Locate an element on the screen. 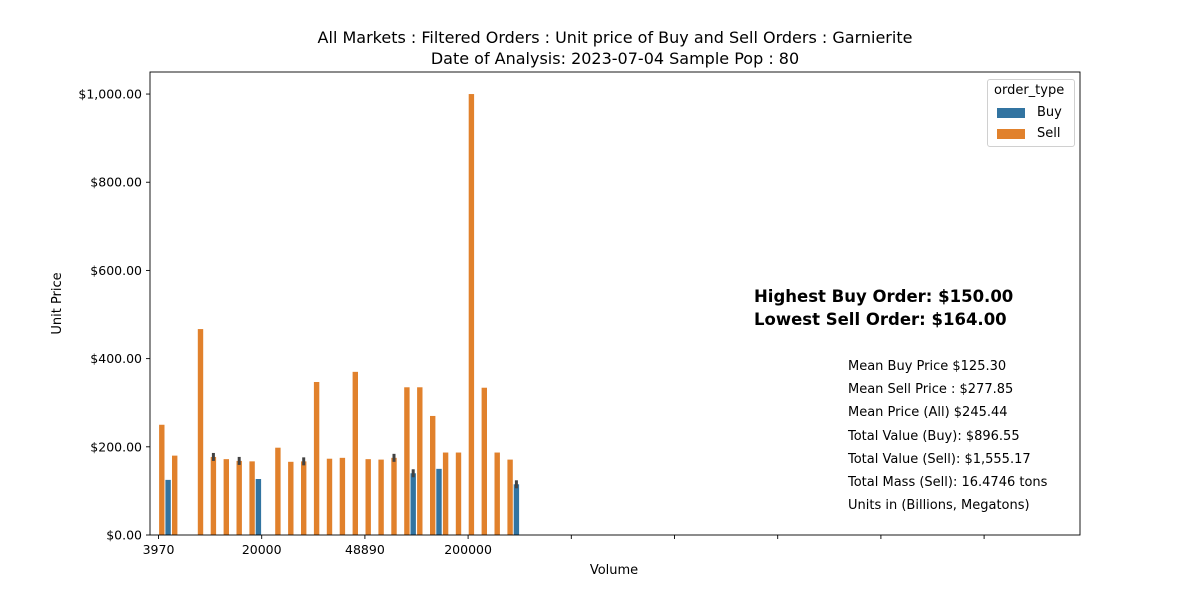 Image resolution: width=1200 pixels, height=600 pixels. error-bars-layer is located at coordinates (364, 470).